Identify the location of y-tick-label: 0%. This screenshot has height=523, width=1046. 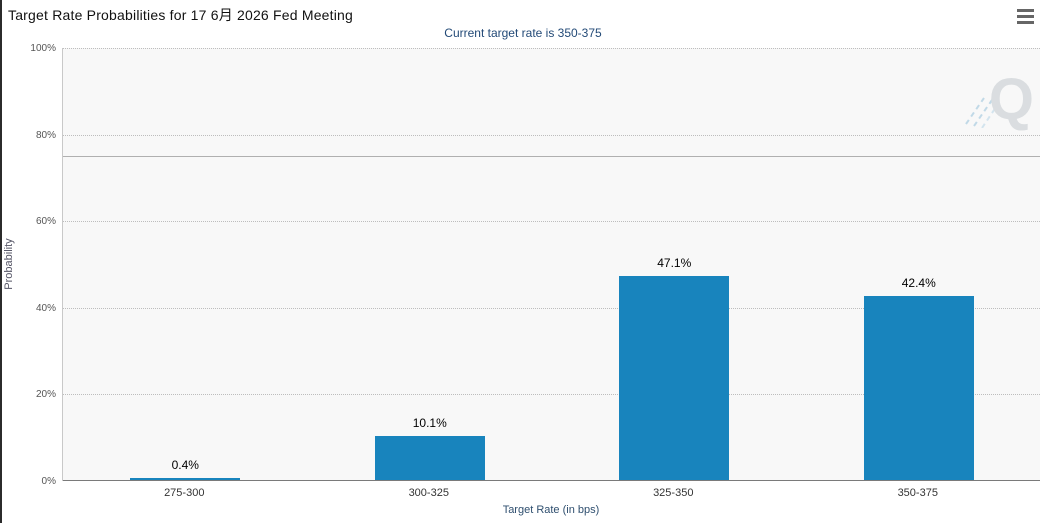
(48, 481).